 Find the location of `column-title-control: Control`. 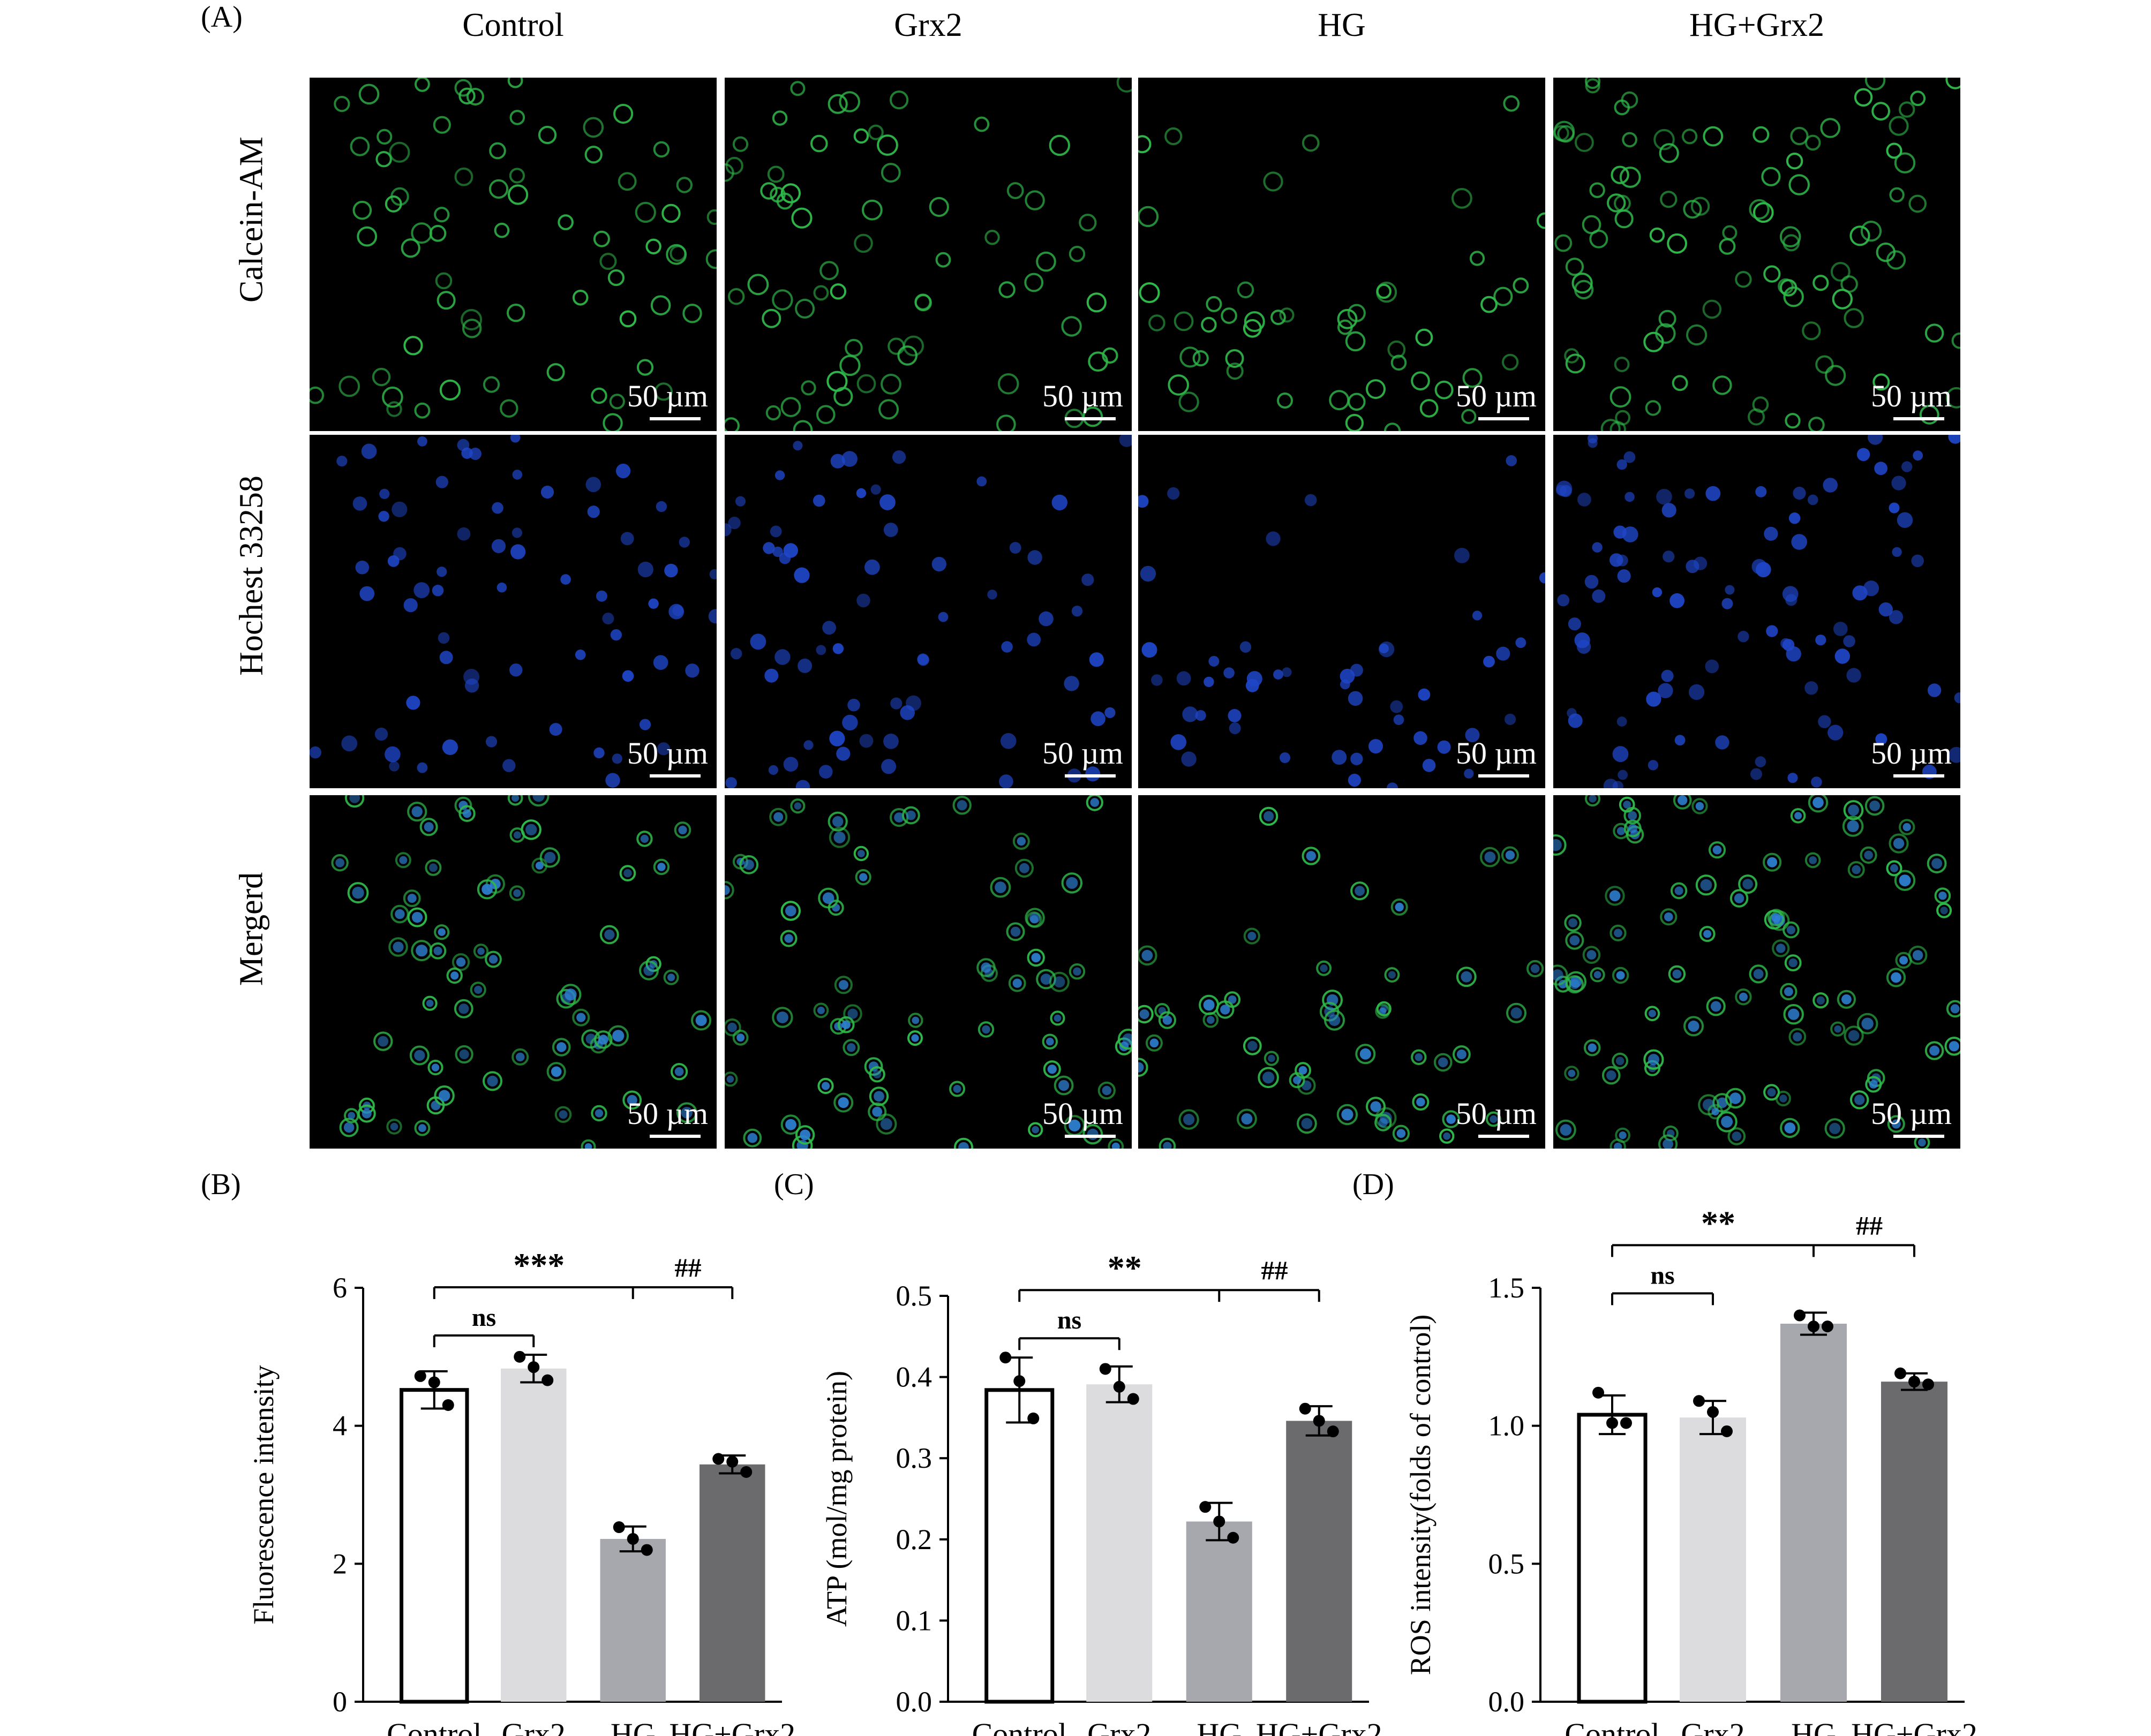

column-title-control: Control is located at coordinates (513, 25).